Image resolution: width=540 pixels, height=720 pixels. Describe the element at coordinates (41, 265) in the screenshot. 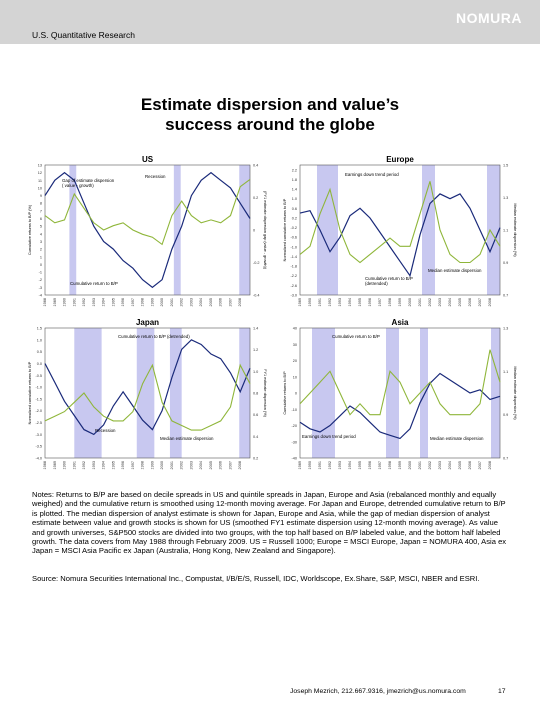

I see `y-tick-label: 0` at that location.